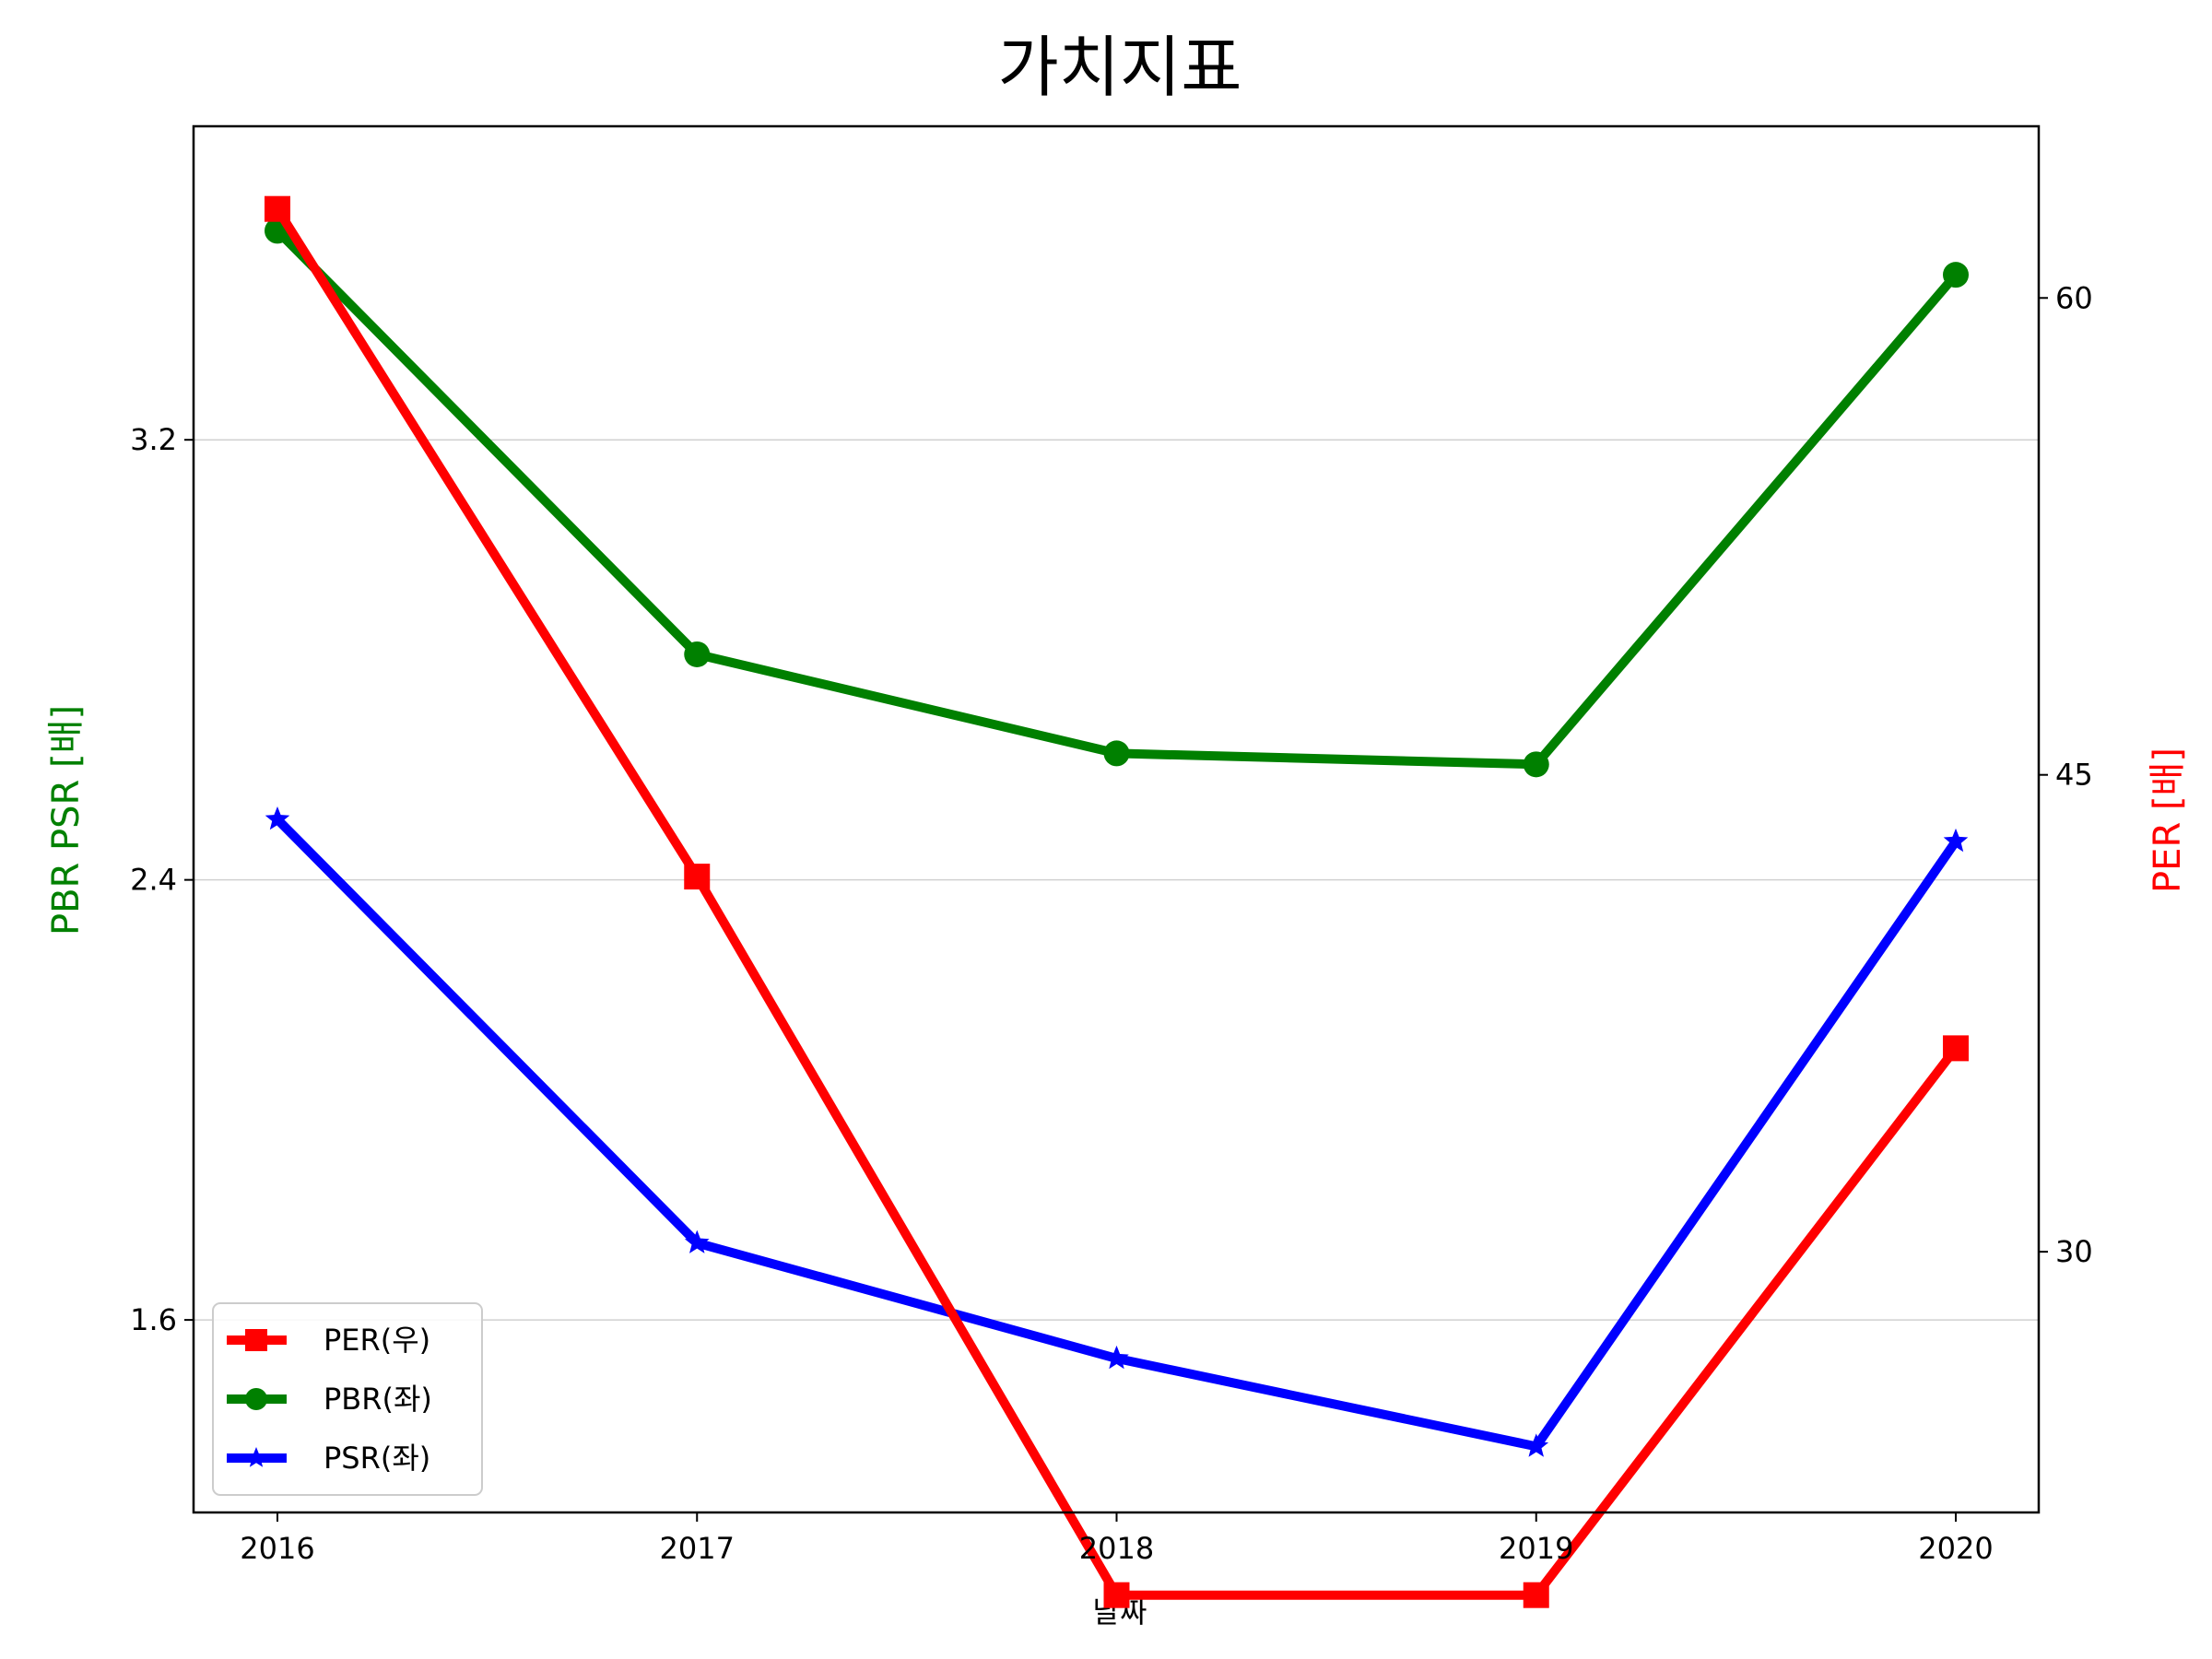 Image resolution: width=2212 pixels, height=1659 pixels. What do you see at coordinates (377, 1458) in the screenshot?
I see `legend-label: PSR(좌)` at bounding box center [377, 1458].